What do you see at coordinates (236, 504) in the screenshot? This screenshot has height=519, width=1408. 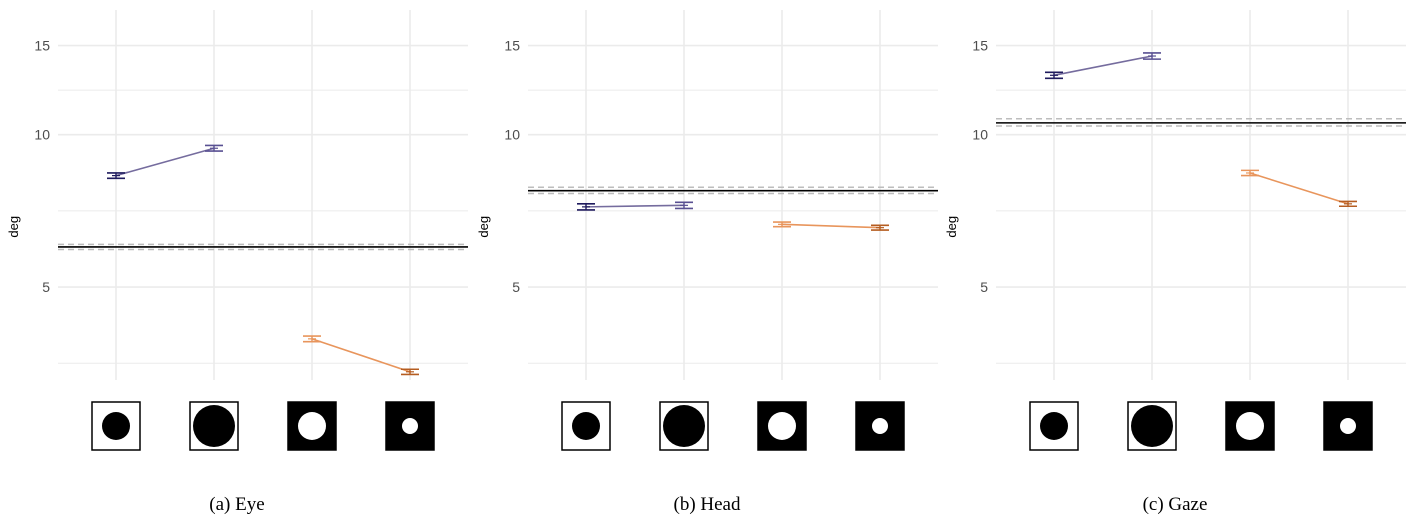 I see `panel-caption: (a) Eye` at bounding box center [236, 504].